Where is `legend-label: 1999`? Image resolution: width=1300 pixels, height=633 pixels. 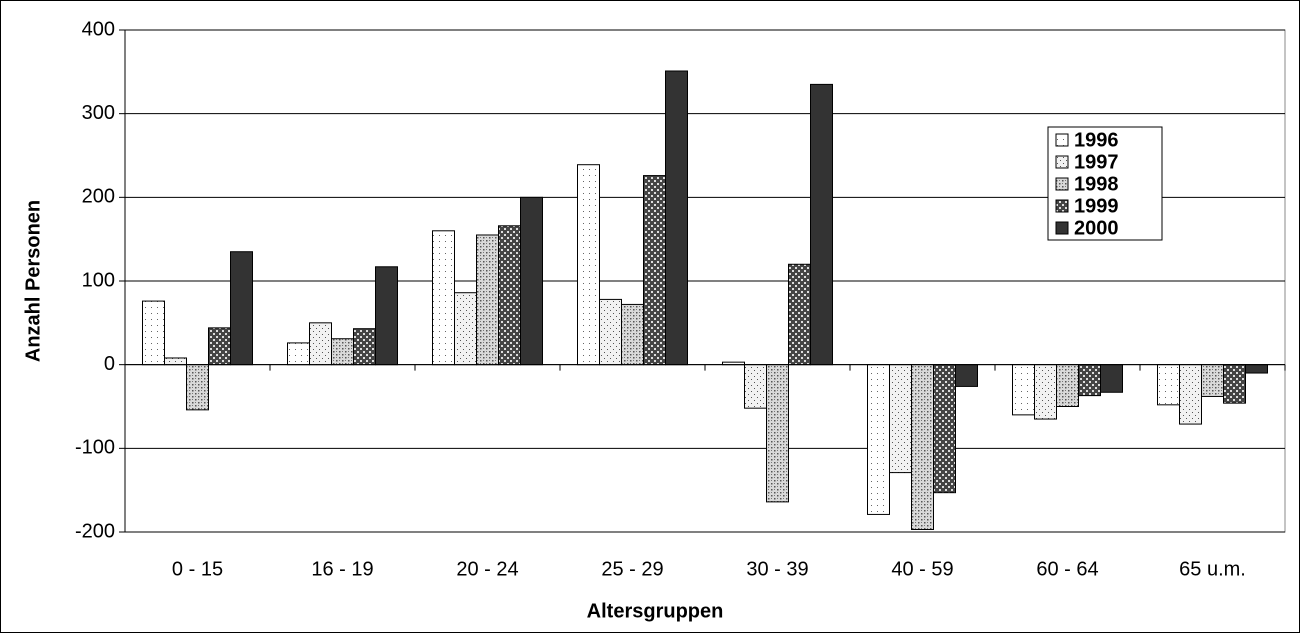 legend-label: 1999 is located at coordinates (1096, 206).